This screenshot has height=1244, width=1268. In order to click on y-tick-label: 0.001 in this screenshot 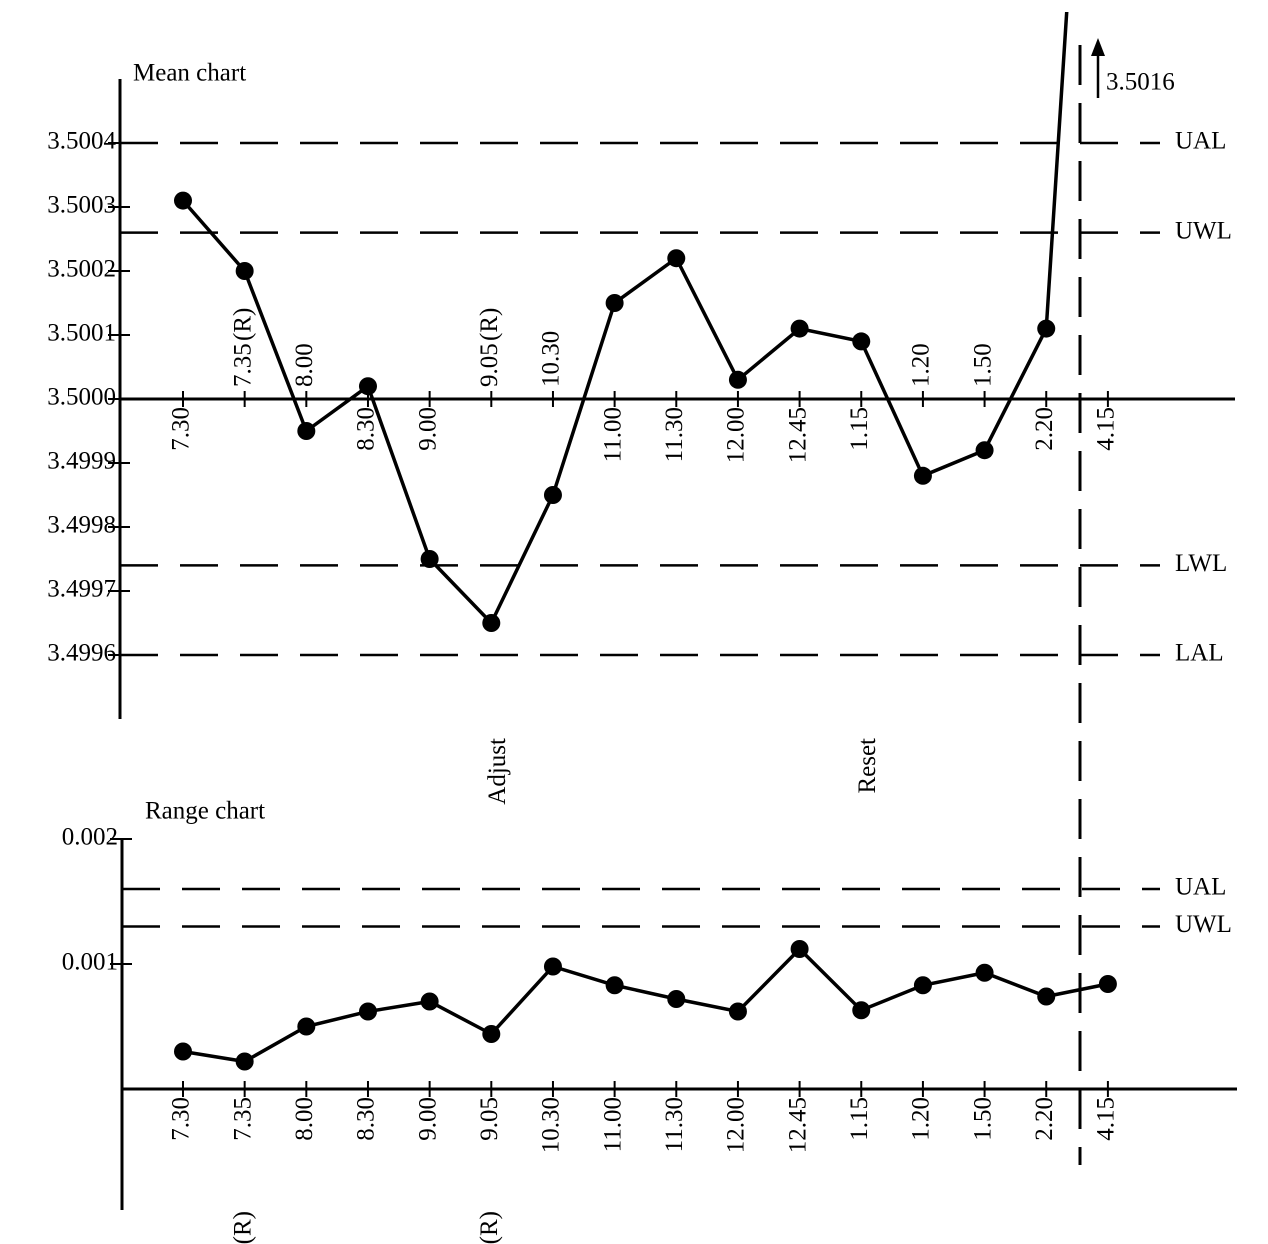, I will do `click(90, 962)`.